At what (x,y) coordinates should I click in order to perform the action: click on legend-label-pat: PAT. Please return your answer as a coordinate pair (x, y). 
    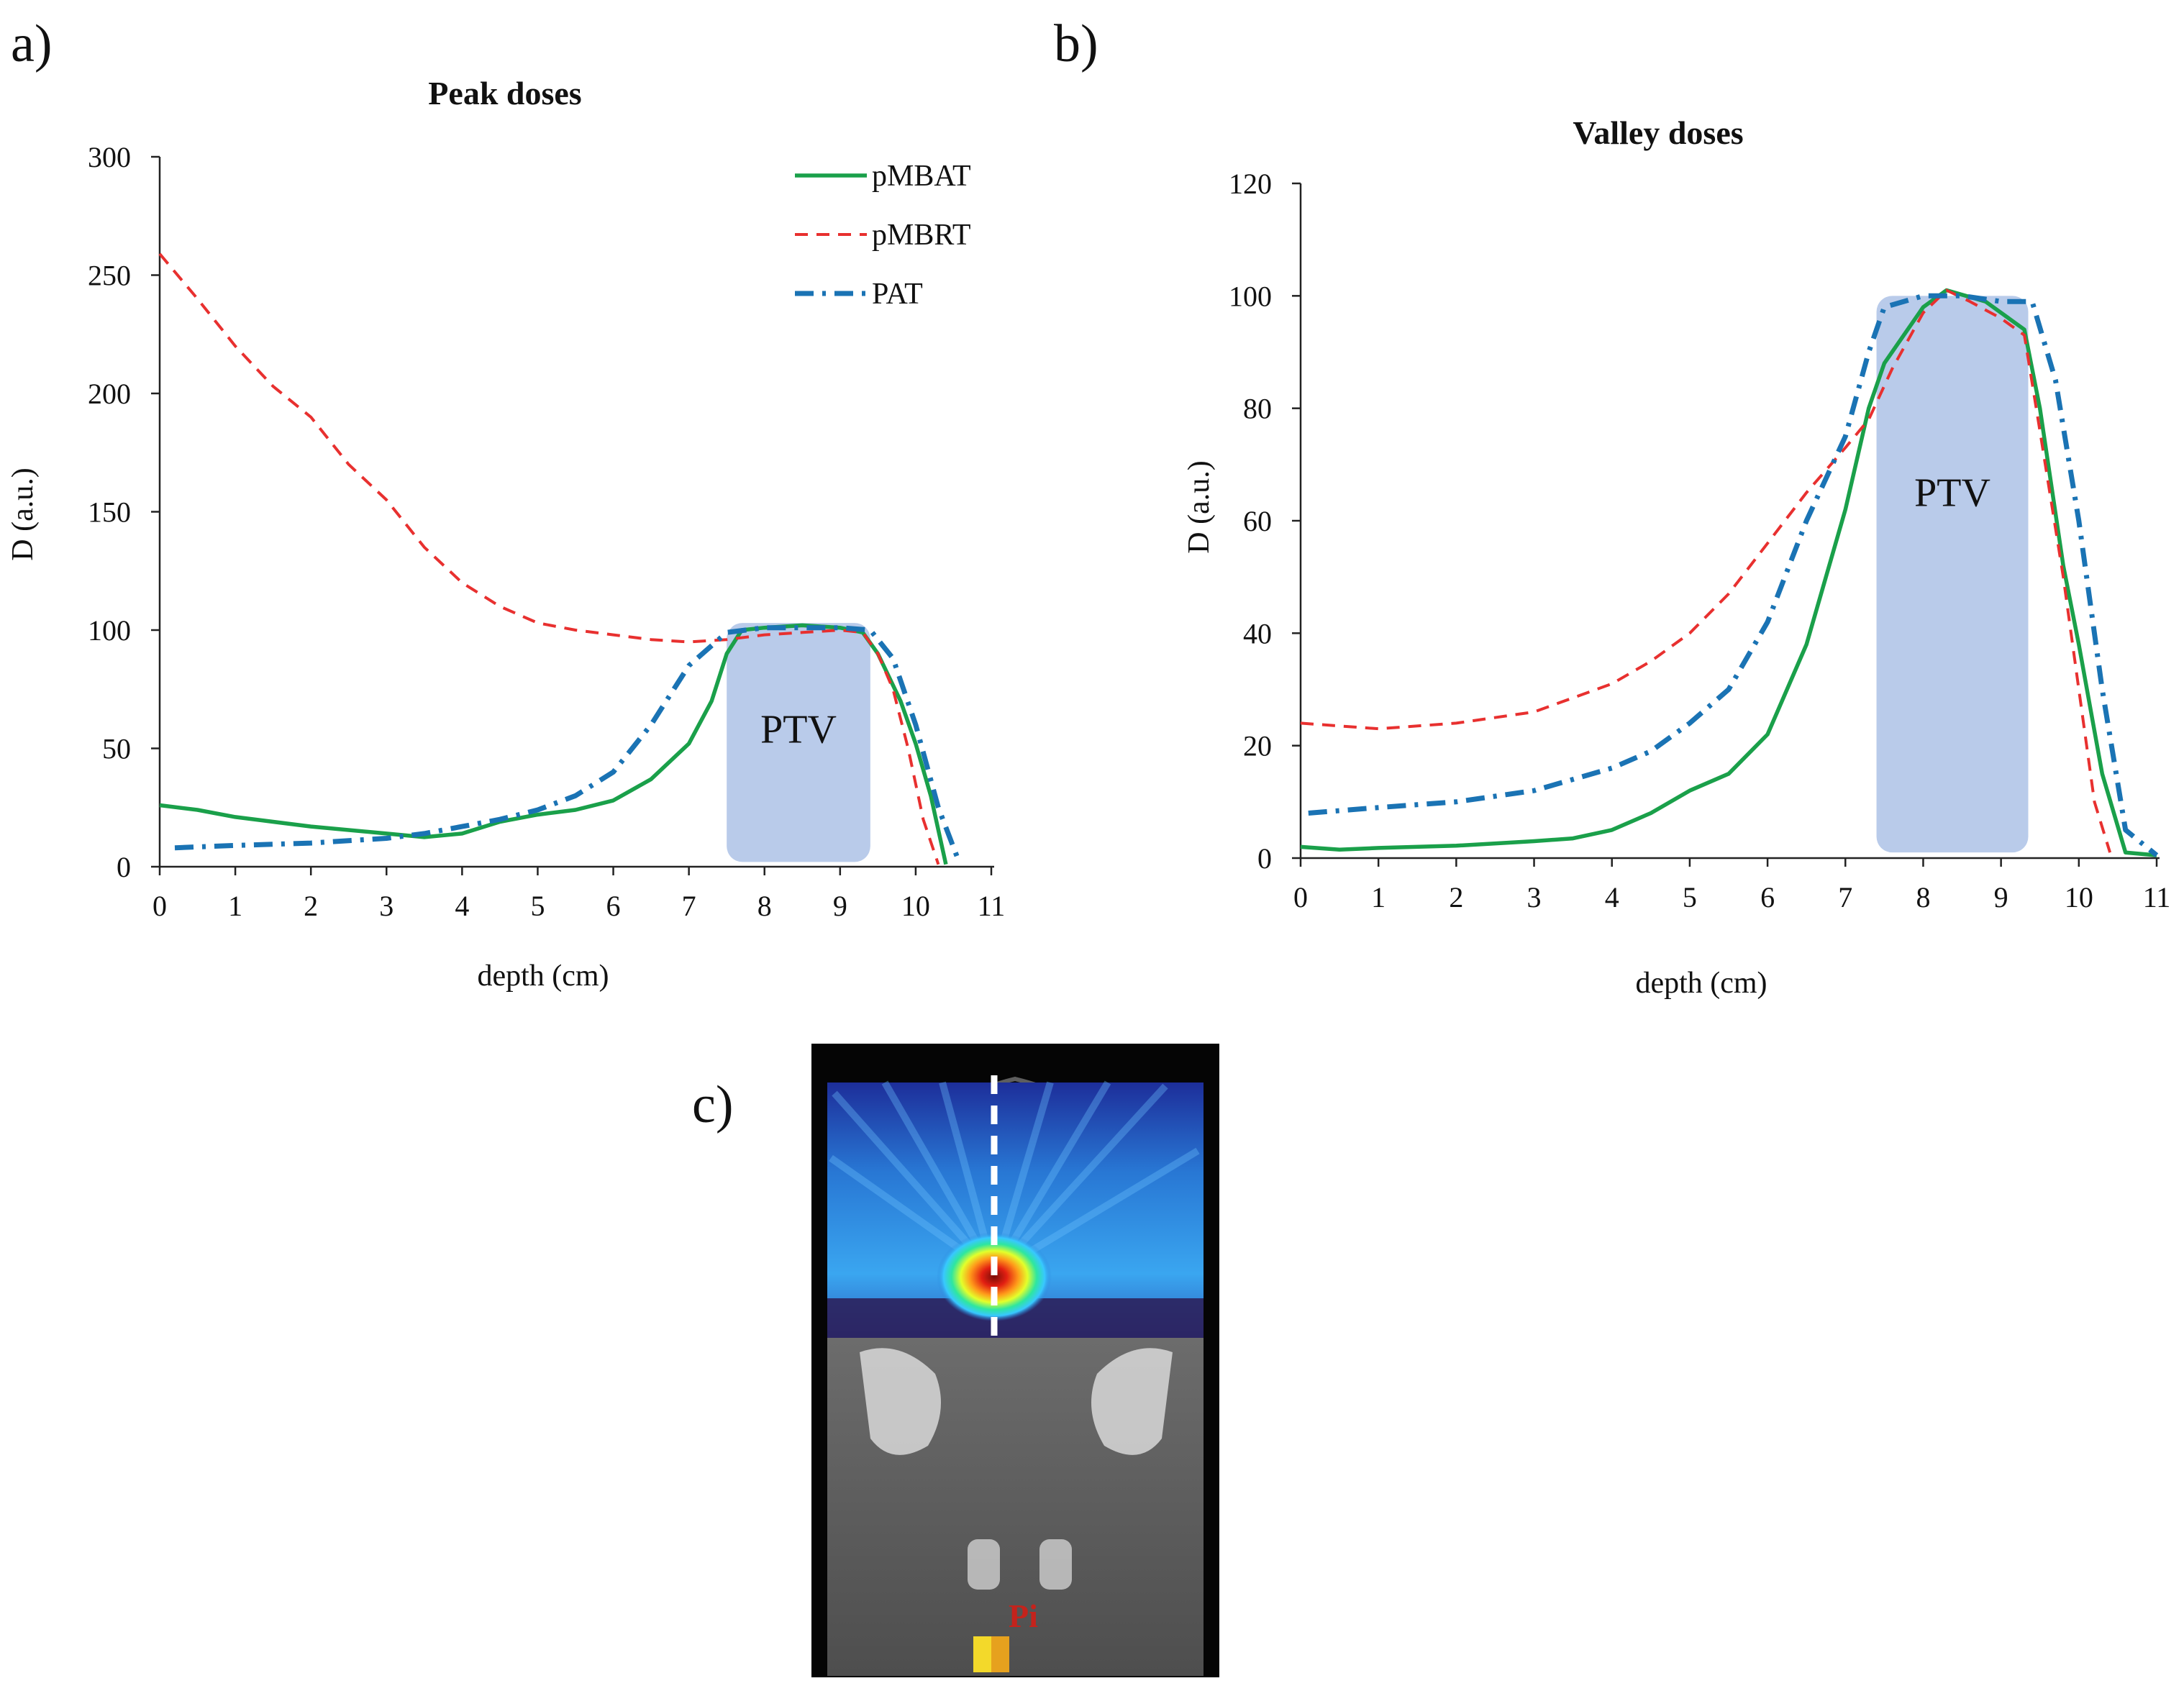
    Looking at the image, I should click on (897, 294).